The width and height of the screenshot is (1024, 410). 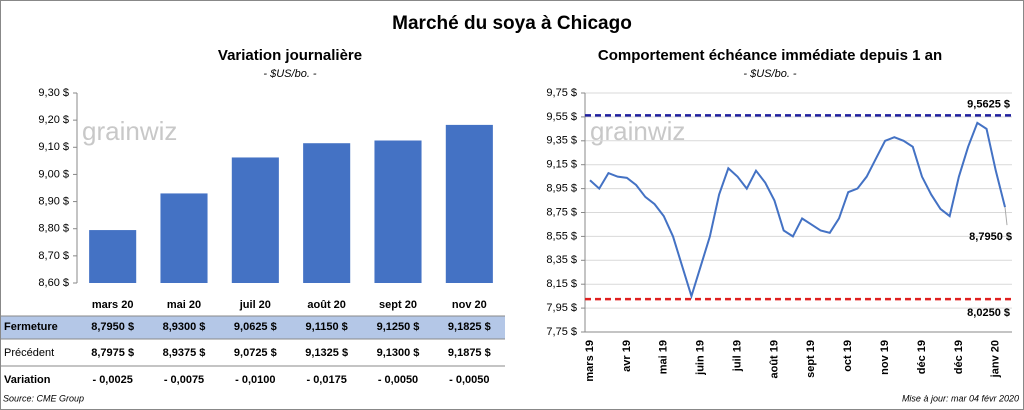 I want to click on end-label: 8,7950 $, so click(x=990, y=237).